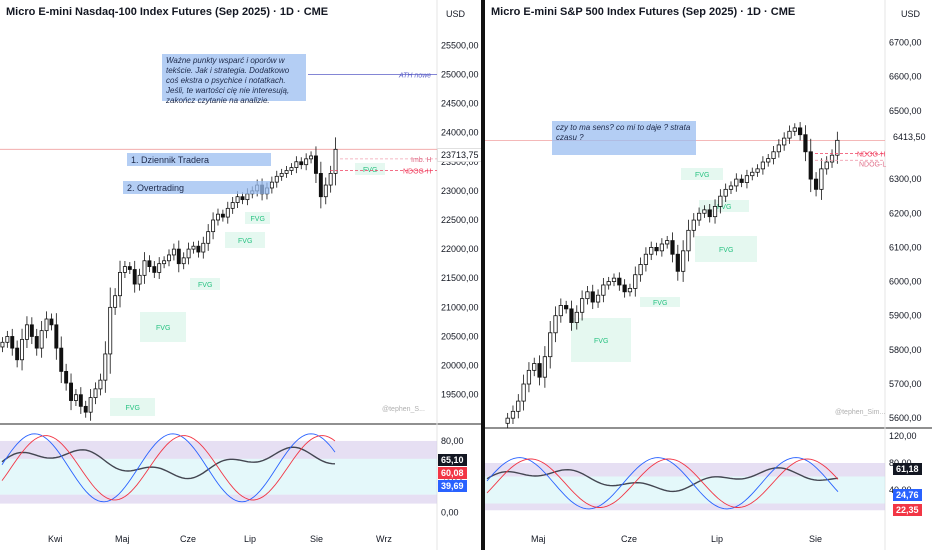 The image size is (932, 550). What do you see at coordinates (452, 486) in the screenshot?
I see `left-stoch-k-badge: 39,69` at bounding box center [452, 486].